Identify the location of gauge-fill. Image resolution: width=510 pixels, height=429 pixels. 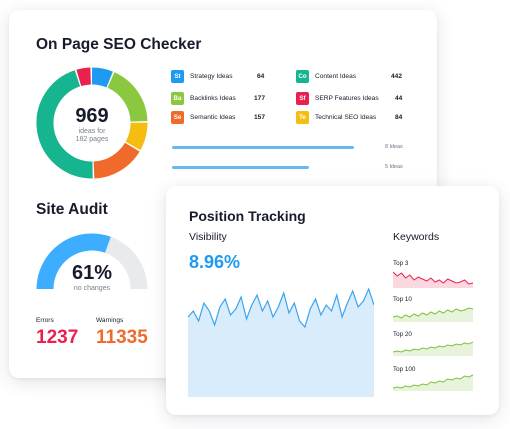
(73, 261).